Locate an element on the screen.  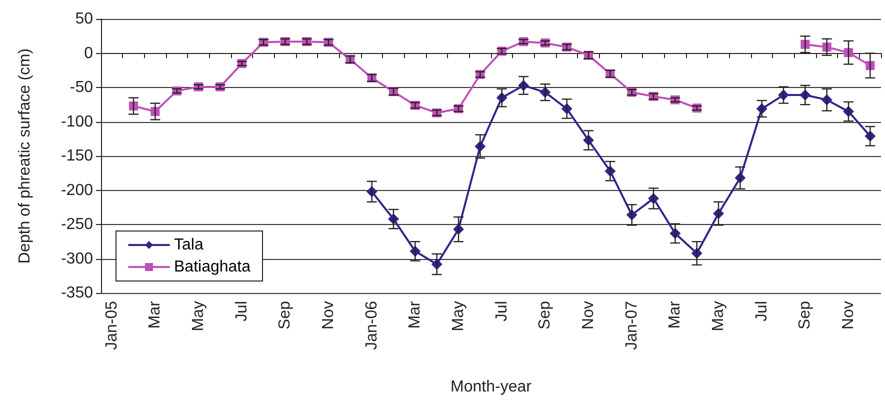
x-tick-label: Jan-07 is located at coordinates (631, 325).